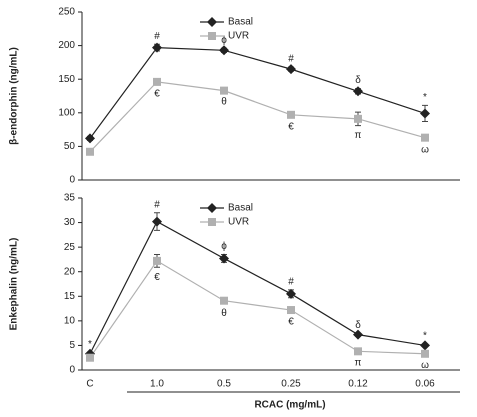 The image size is (477, 417). What do you see at coordinates (66, 45) in the screenshot?
I see `y-tick-label: 200` at bounding box center [66, 45].